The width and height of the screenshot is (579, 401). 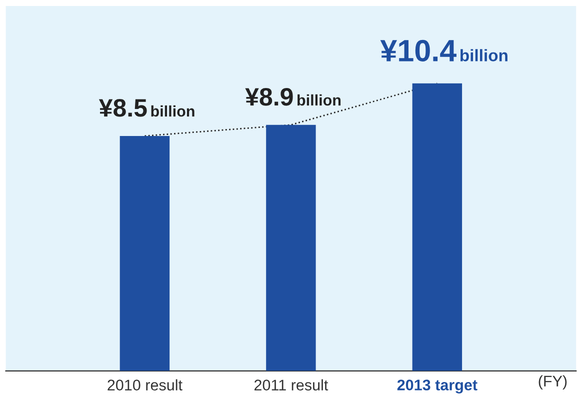 What do you see at coordinates (437, 387) in the screenshot?
I see `x-tick-label: 2013 target` at bounding box center [437, 387].